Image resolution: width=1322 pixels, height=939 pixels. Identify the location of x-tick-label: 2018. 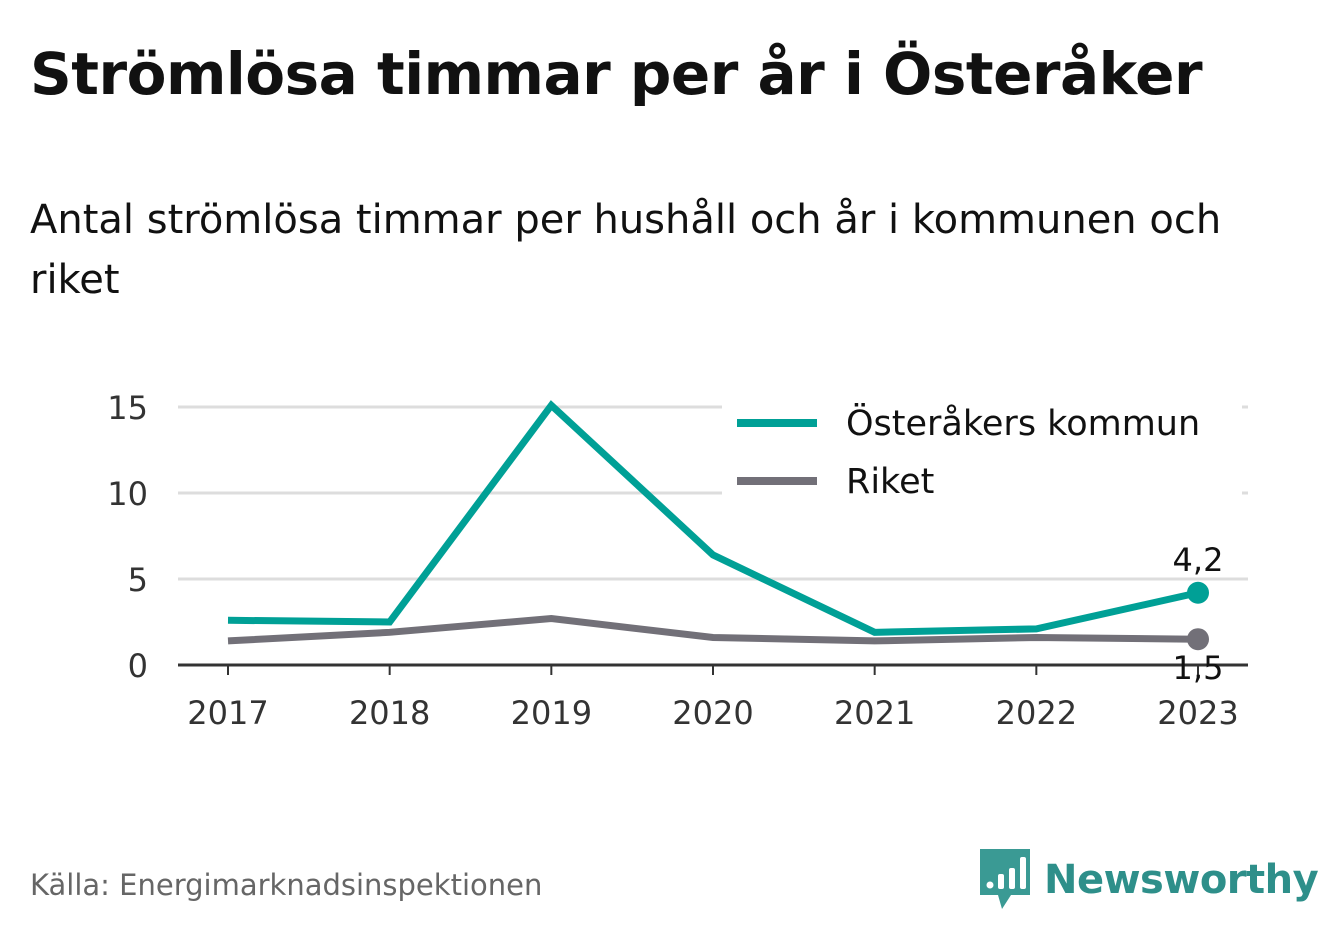
(389, 713).